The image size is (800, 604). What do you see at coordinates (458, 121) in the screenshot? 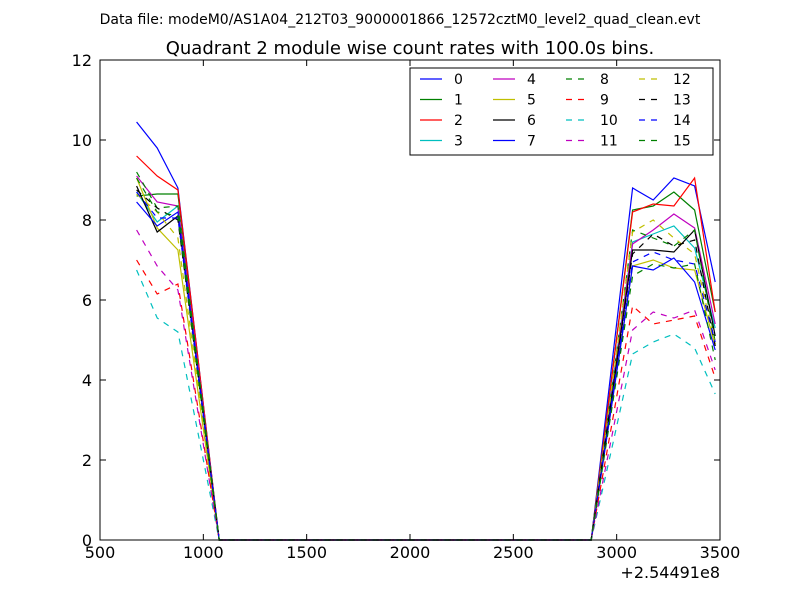
I see `legend-label-2: 2` at bounding box center [458, 121].